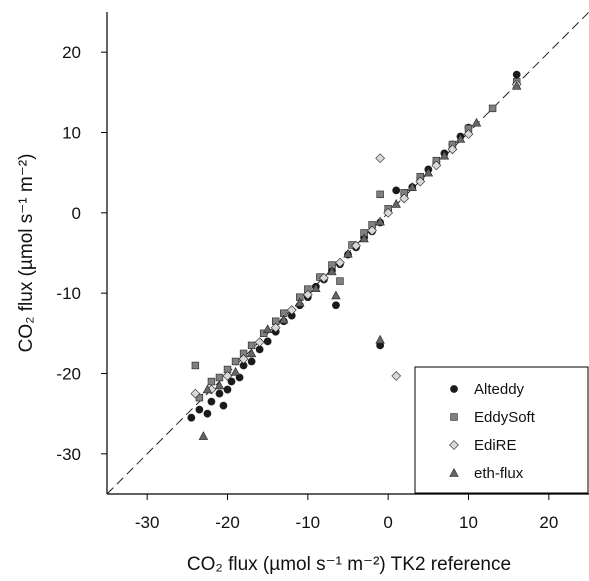  What do you see at coordinates (68, 293) in the screenshot?
I see `y-tick-label: -10` at bounding box center [68, 293].